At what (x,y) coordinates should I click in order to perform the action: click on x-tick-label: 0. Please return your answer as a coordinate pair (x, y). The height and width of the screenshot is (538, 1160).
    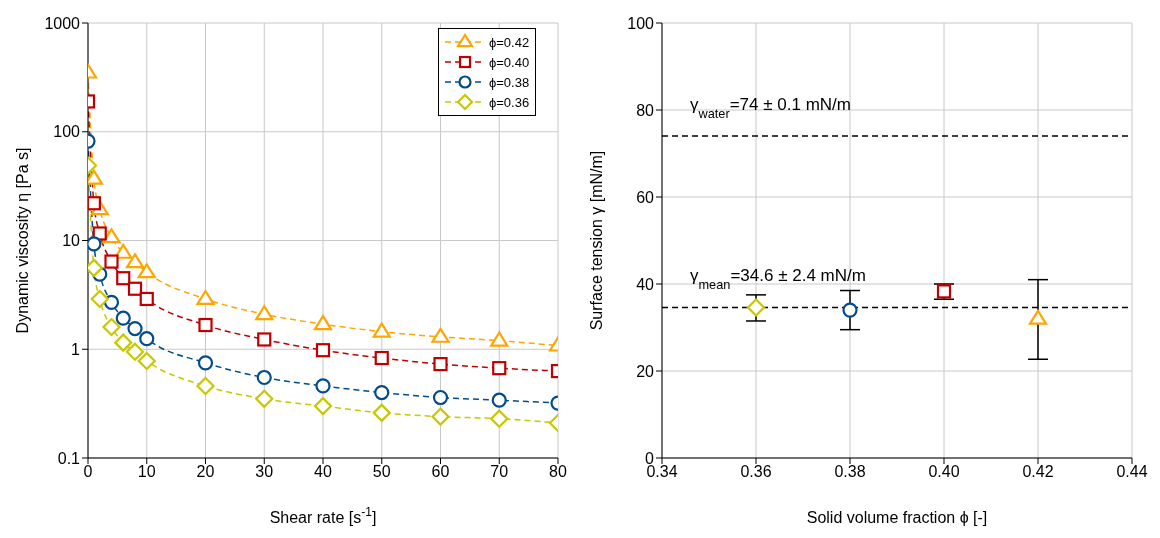
    Looking at the image, I should click on (88, 472).